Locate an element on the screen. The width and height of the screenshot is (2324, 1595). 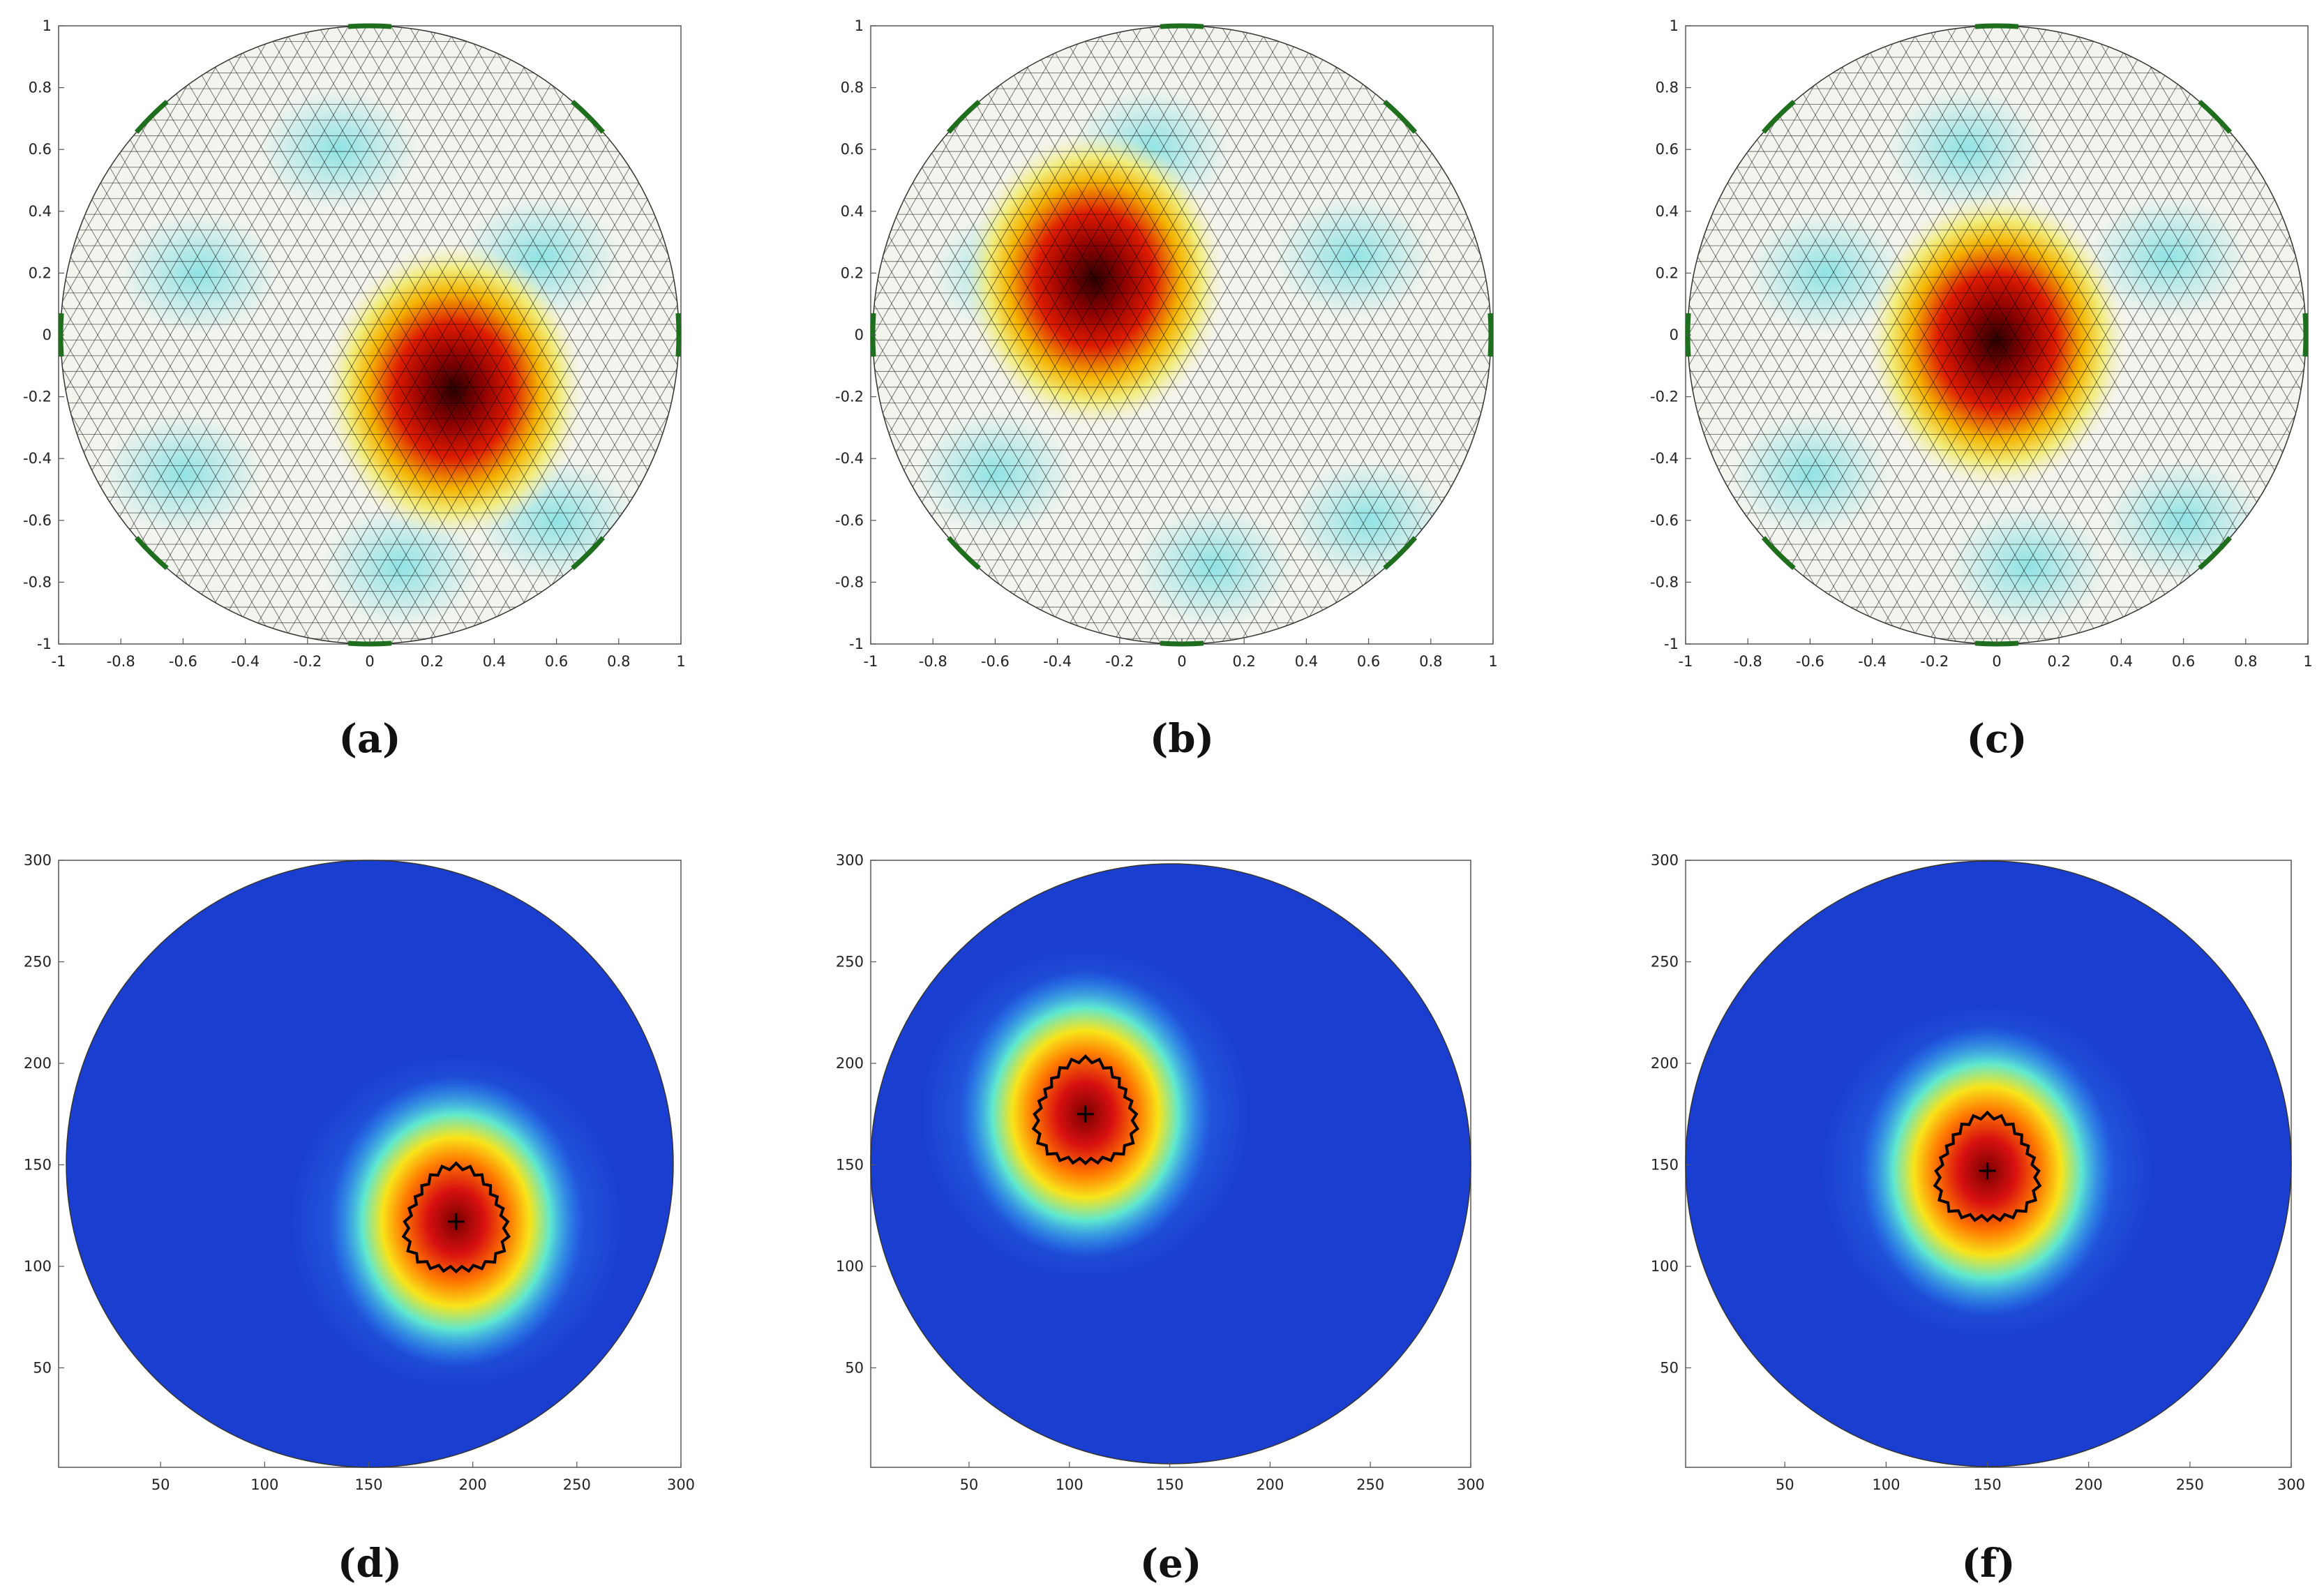
panel-e: 50 100 150 200 250 300 50 100 150 200 250 300 (e) is located at coordinates (1160, 1219).